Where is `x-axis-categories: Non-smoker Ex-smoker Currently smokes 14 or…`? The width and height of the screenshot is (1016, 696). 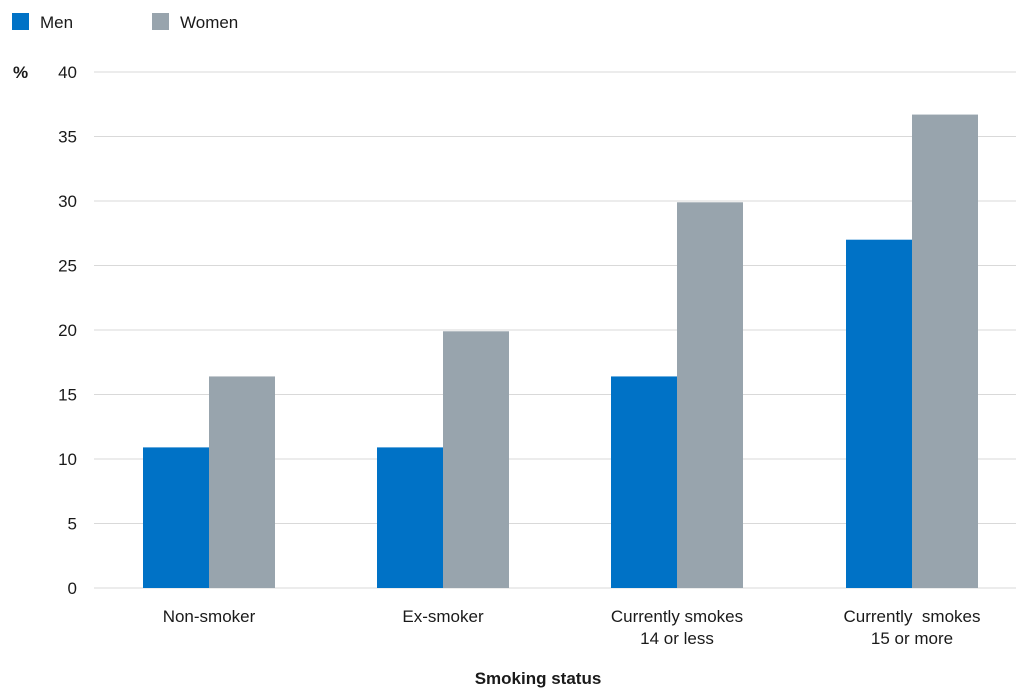
x-axis-categories: Non-smoker Ex-smoker Currently smokes 14 or… is located at coordinates (572, 627).